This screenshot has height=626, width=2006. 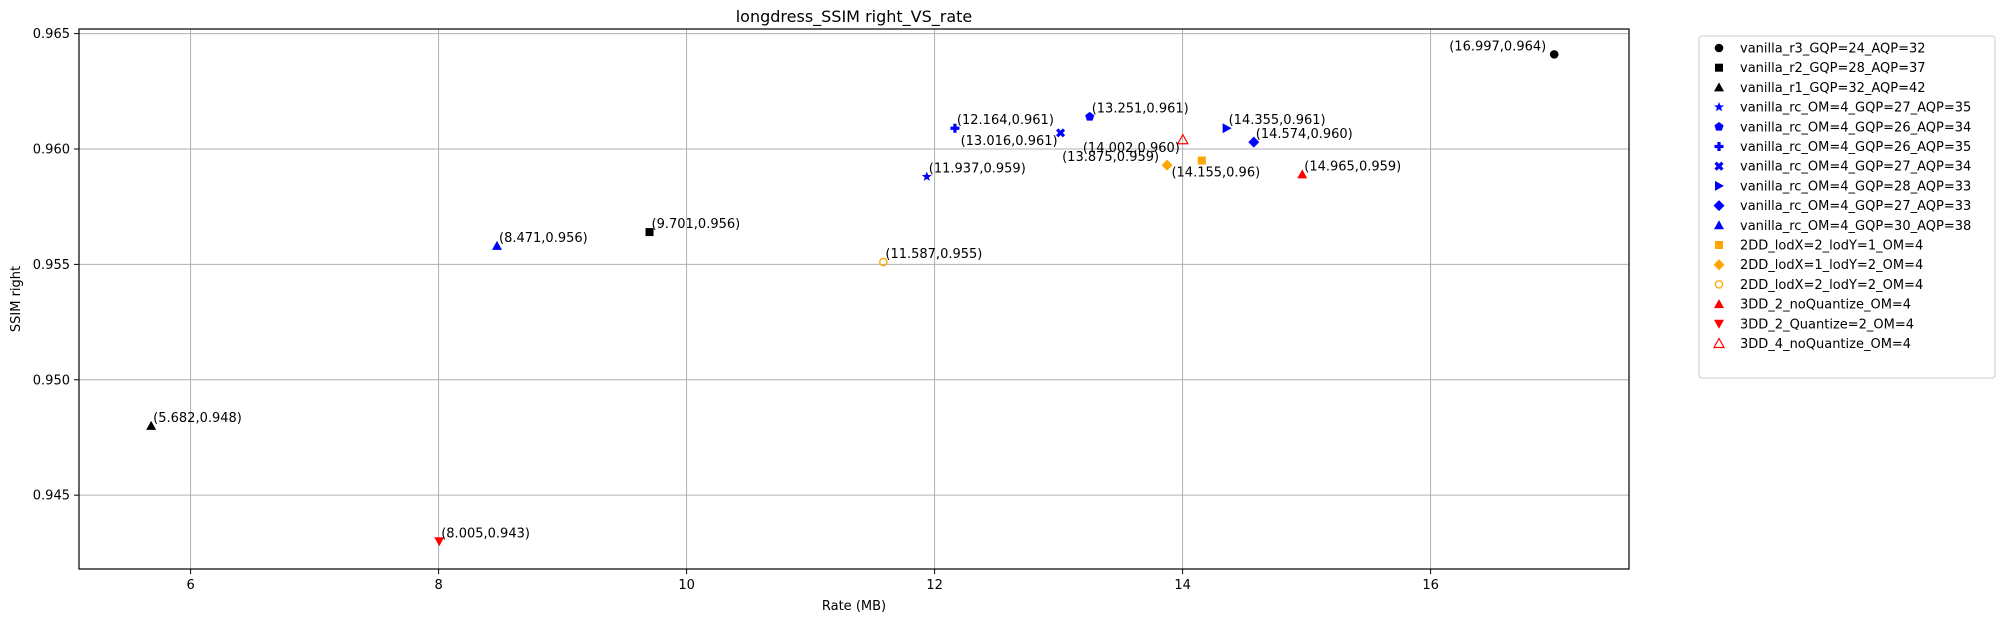 I want to click on legend-entry-label: 3DD_4_noQuantize_OM=4, so click(x=1825, y=344).